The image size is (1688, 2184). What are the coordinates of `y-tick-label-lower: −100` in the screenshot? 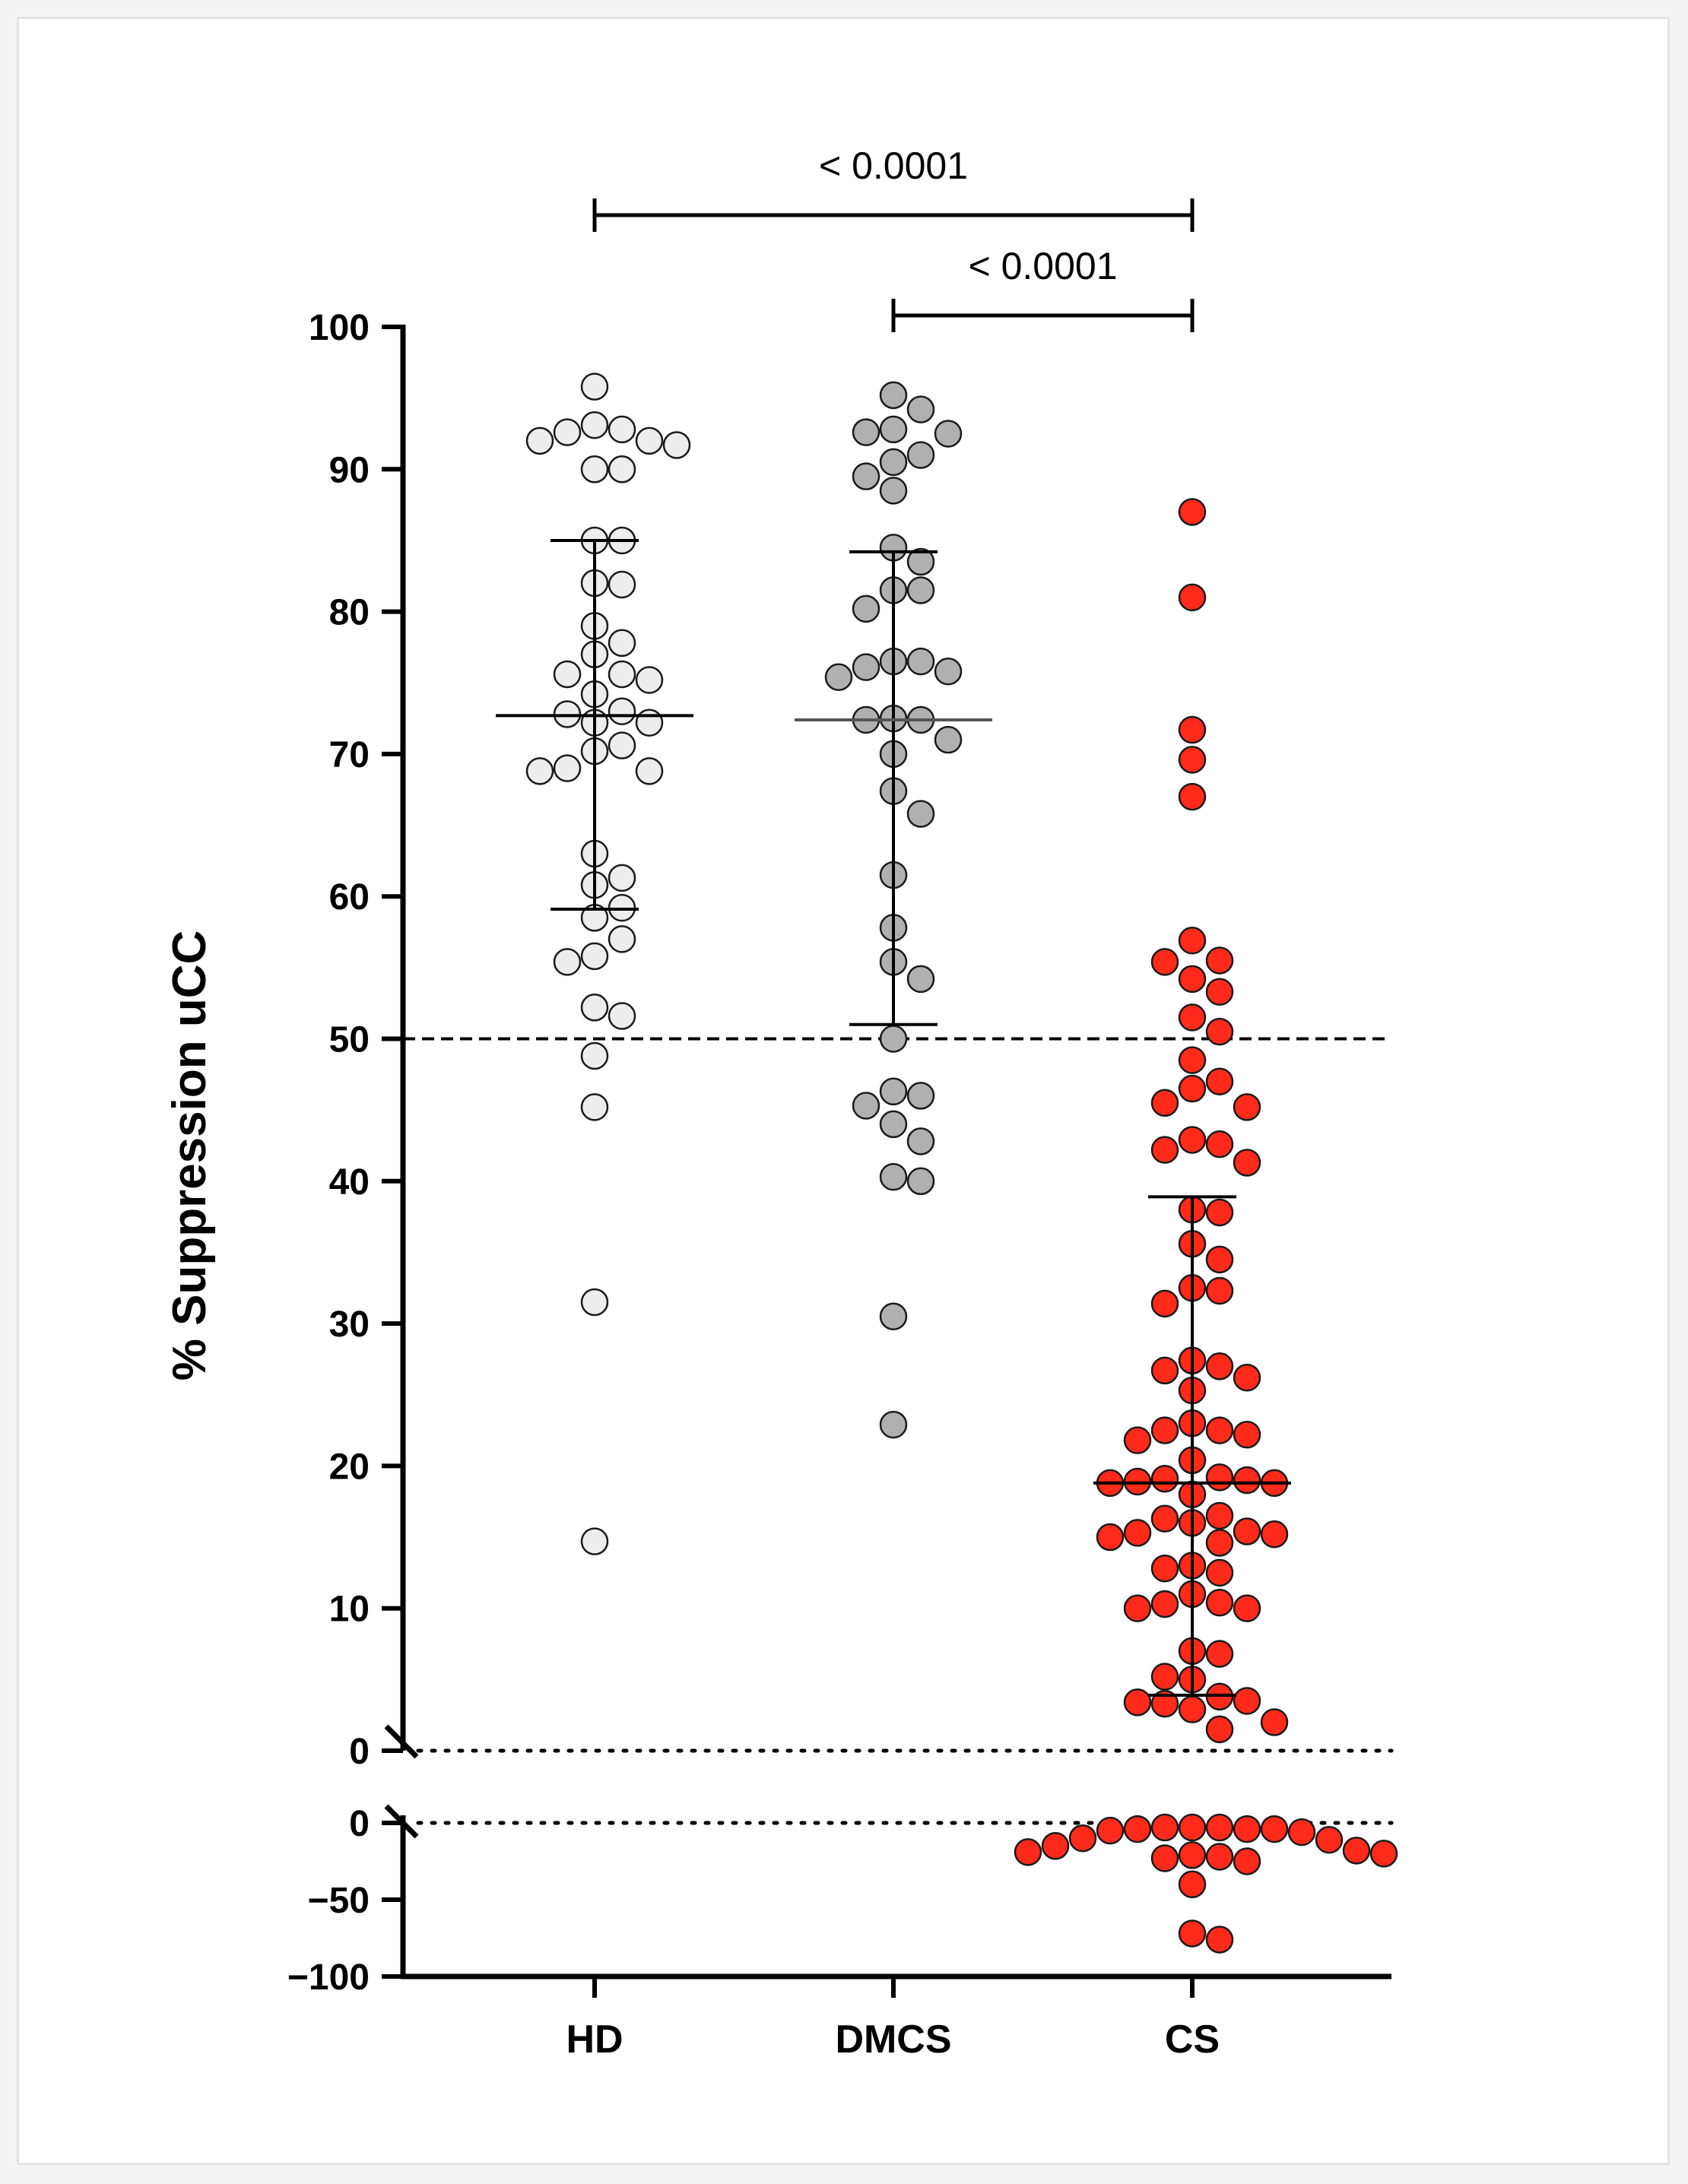 It's located at (328, 1977).